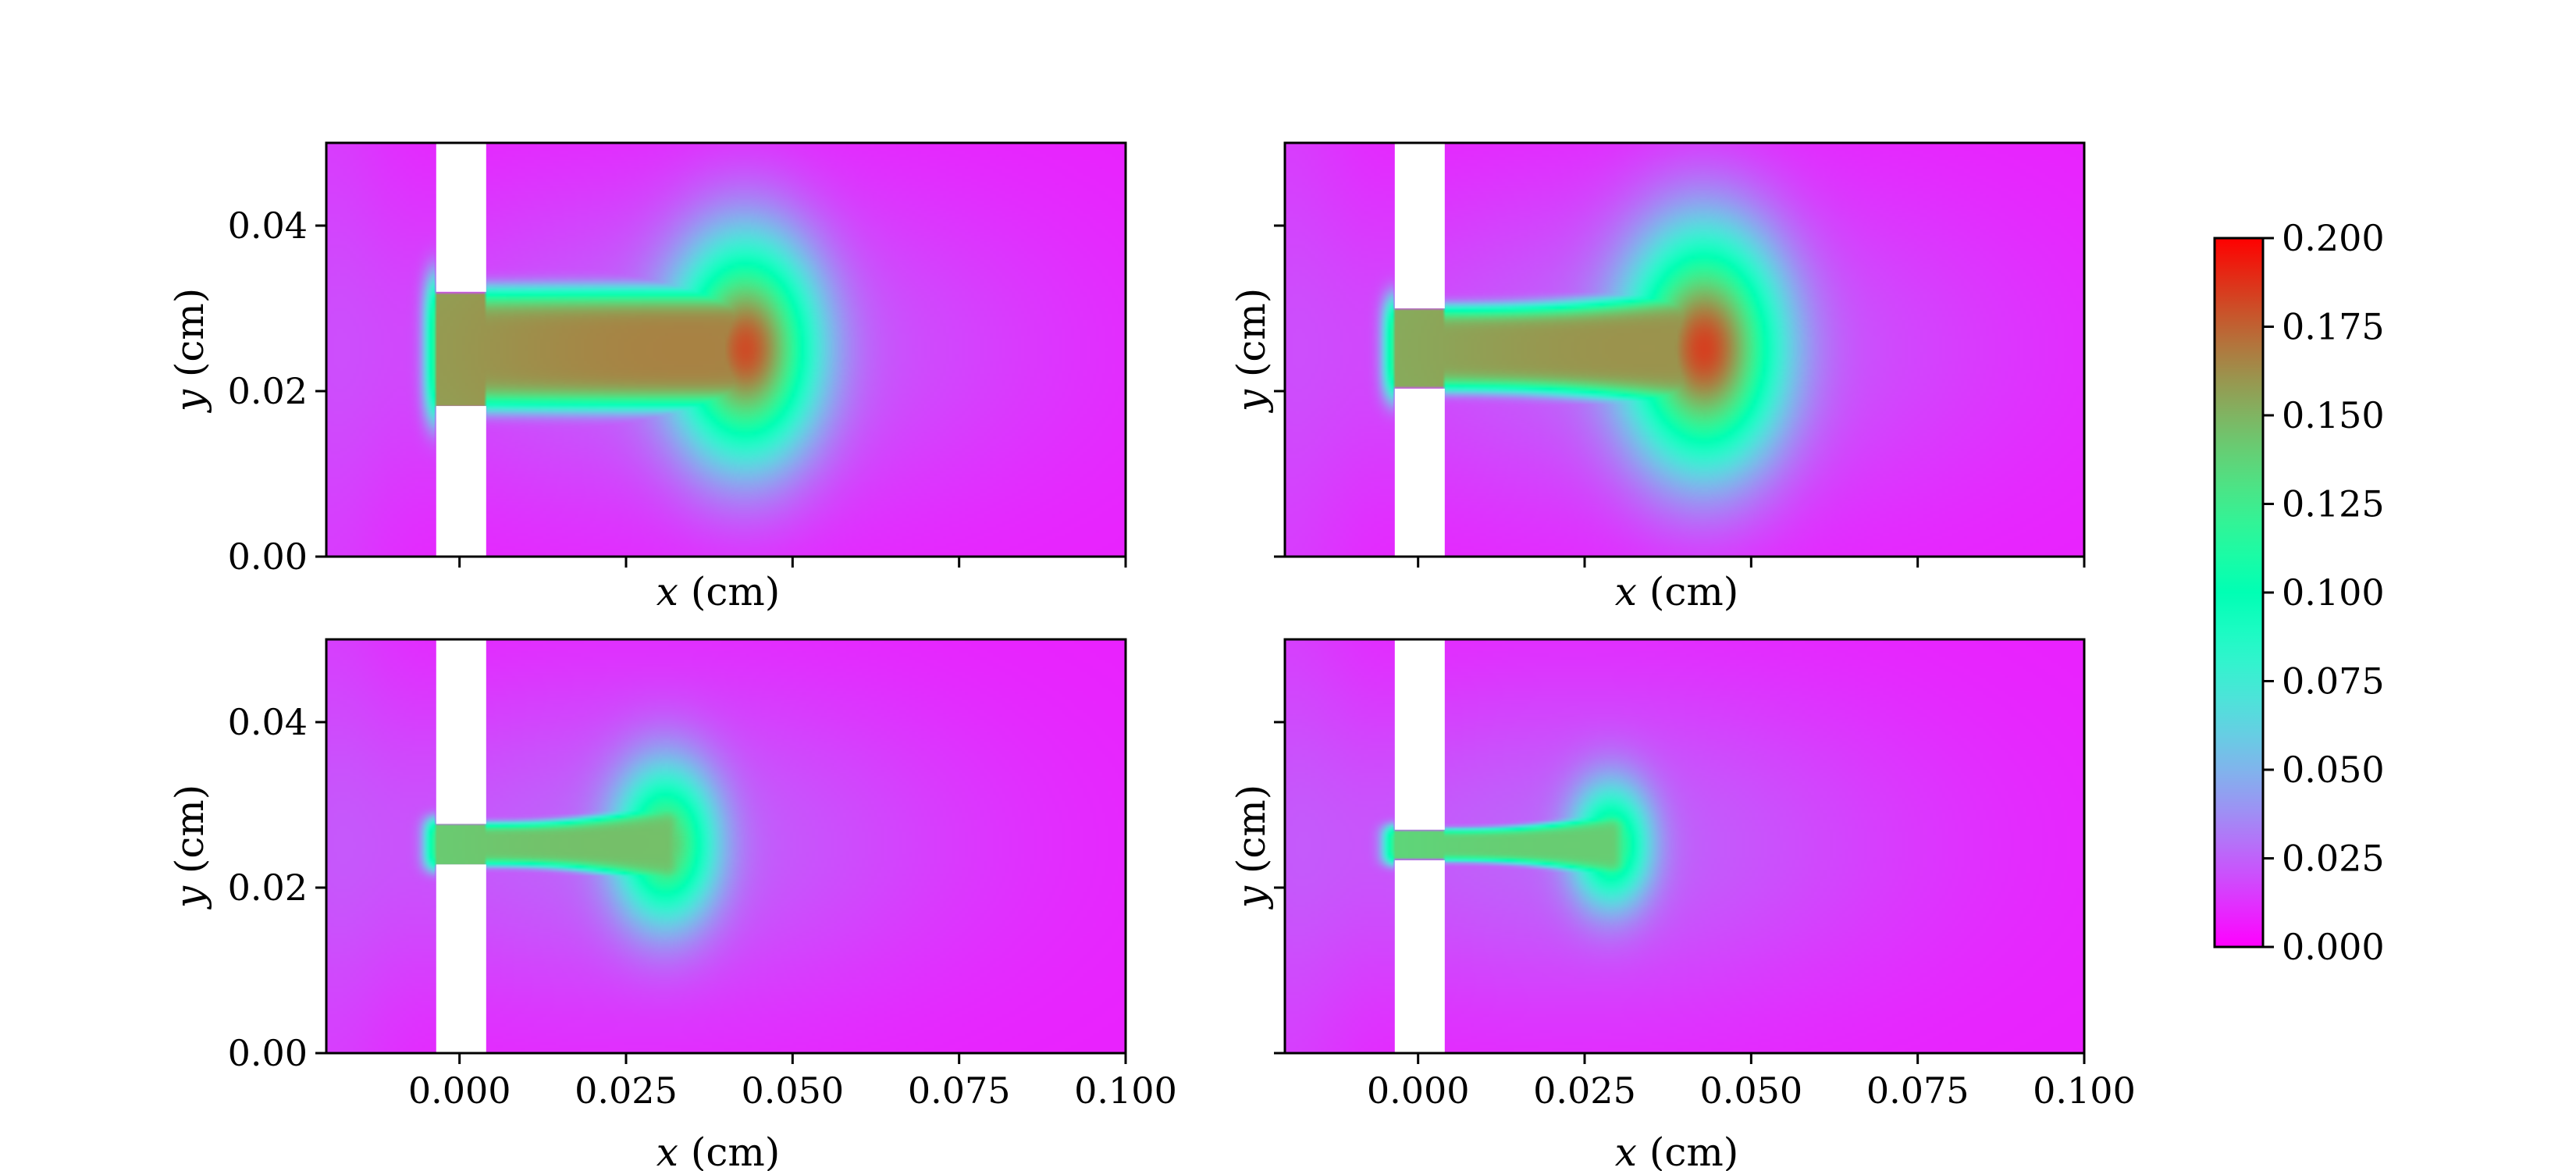 The height and width of the screenshot is (1171, 2576). Describe the element at coordinates (2333, 947) in the screenshot. I see `colorbar-tick-label: 0.000` at that location.